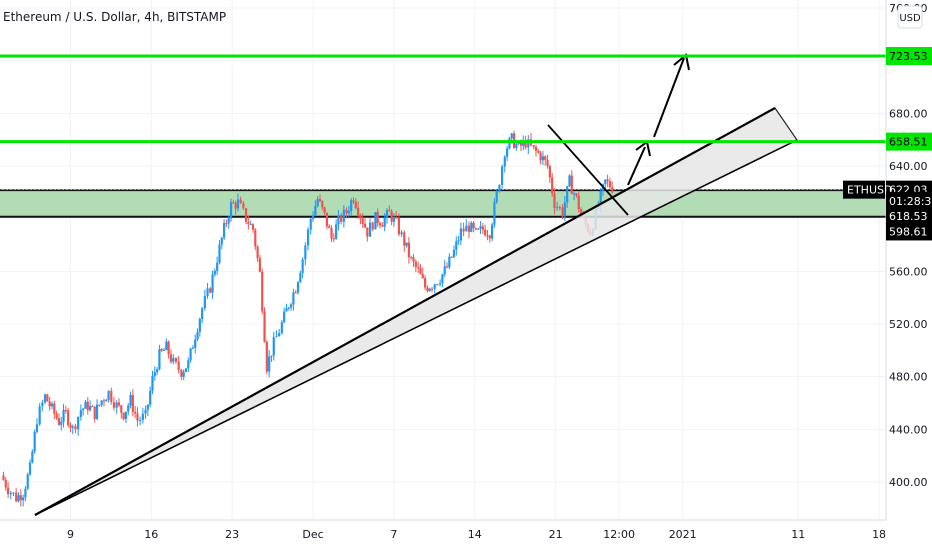 This screenshot has width=932, height=550. Describe the element at coordinates (910, 201) in the screenshot. I see `price-marker-value: 01:28:32` at that location.